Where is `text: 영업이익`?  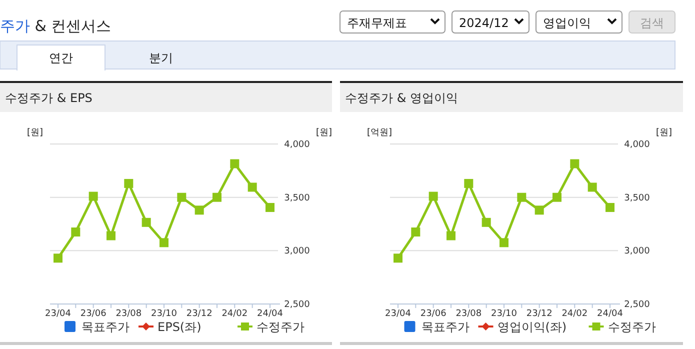 text: 영업이익 is located at coordinates (567, 23).